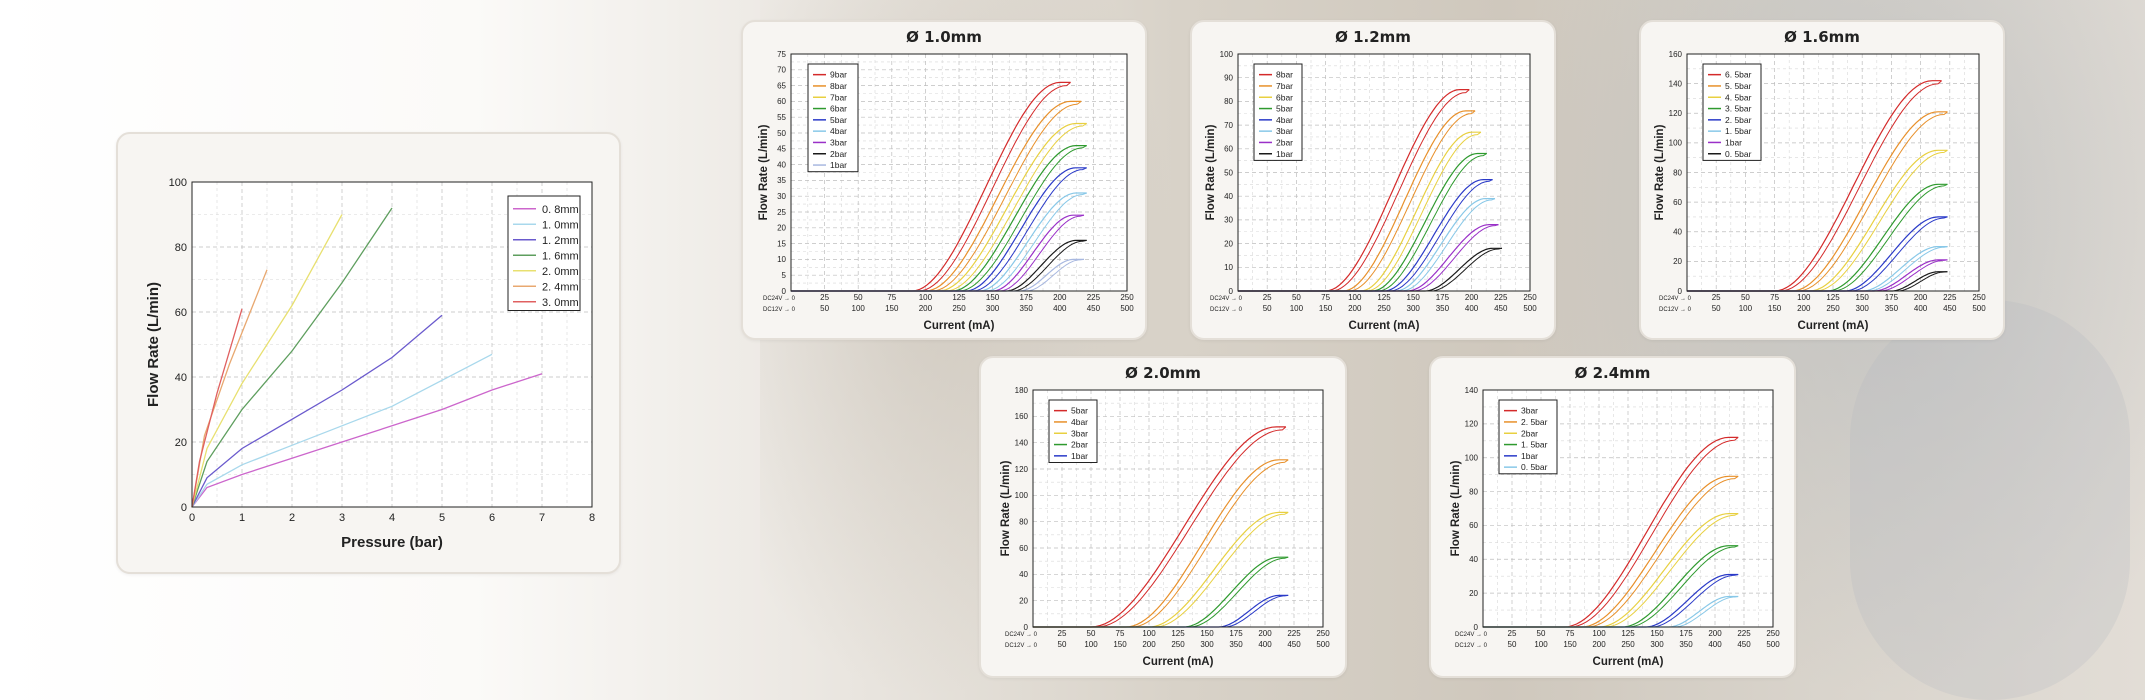 This screenshot has height=700, width=2145. What do you see at coordinates (1163, 373) in the screenshot?
I see `chart-title: Ø 2.0mm` at bounding box center [1163, 373].